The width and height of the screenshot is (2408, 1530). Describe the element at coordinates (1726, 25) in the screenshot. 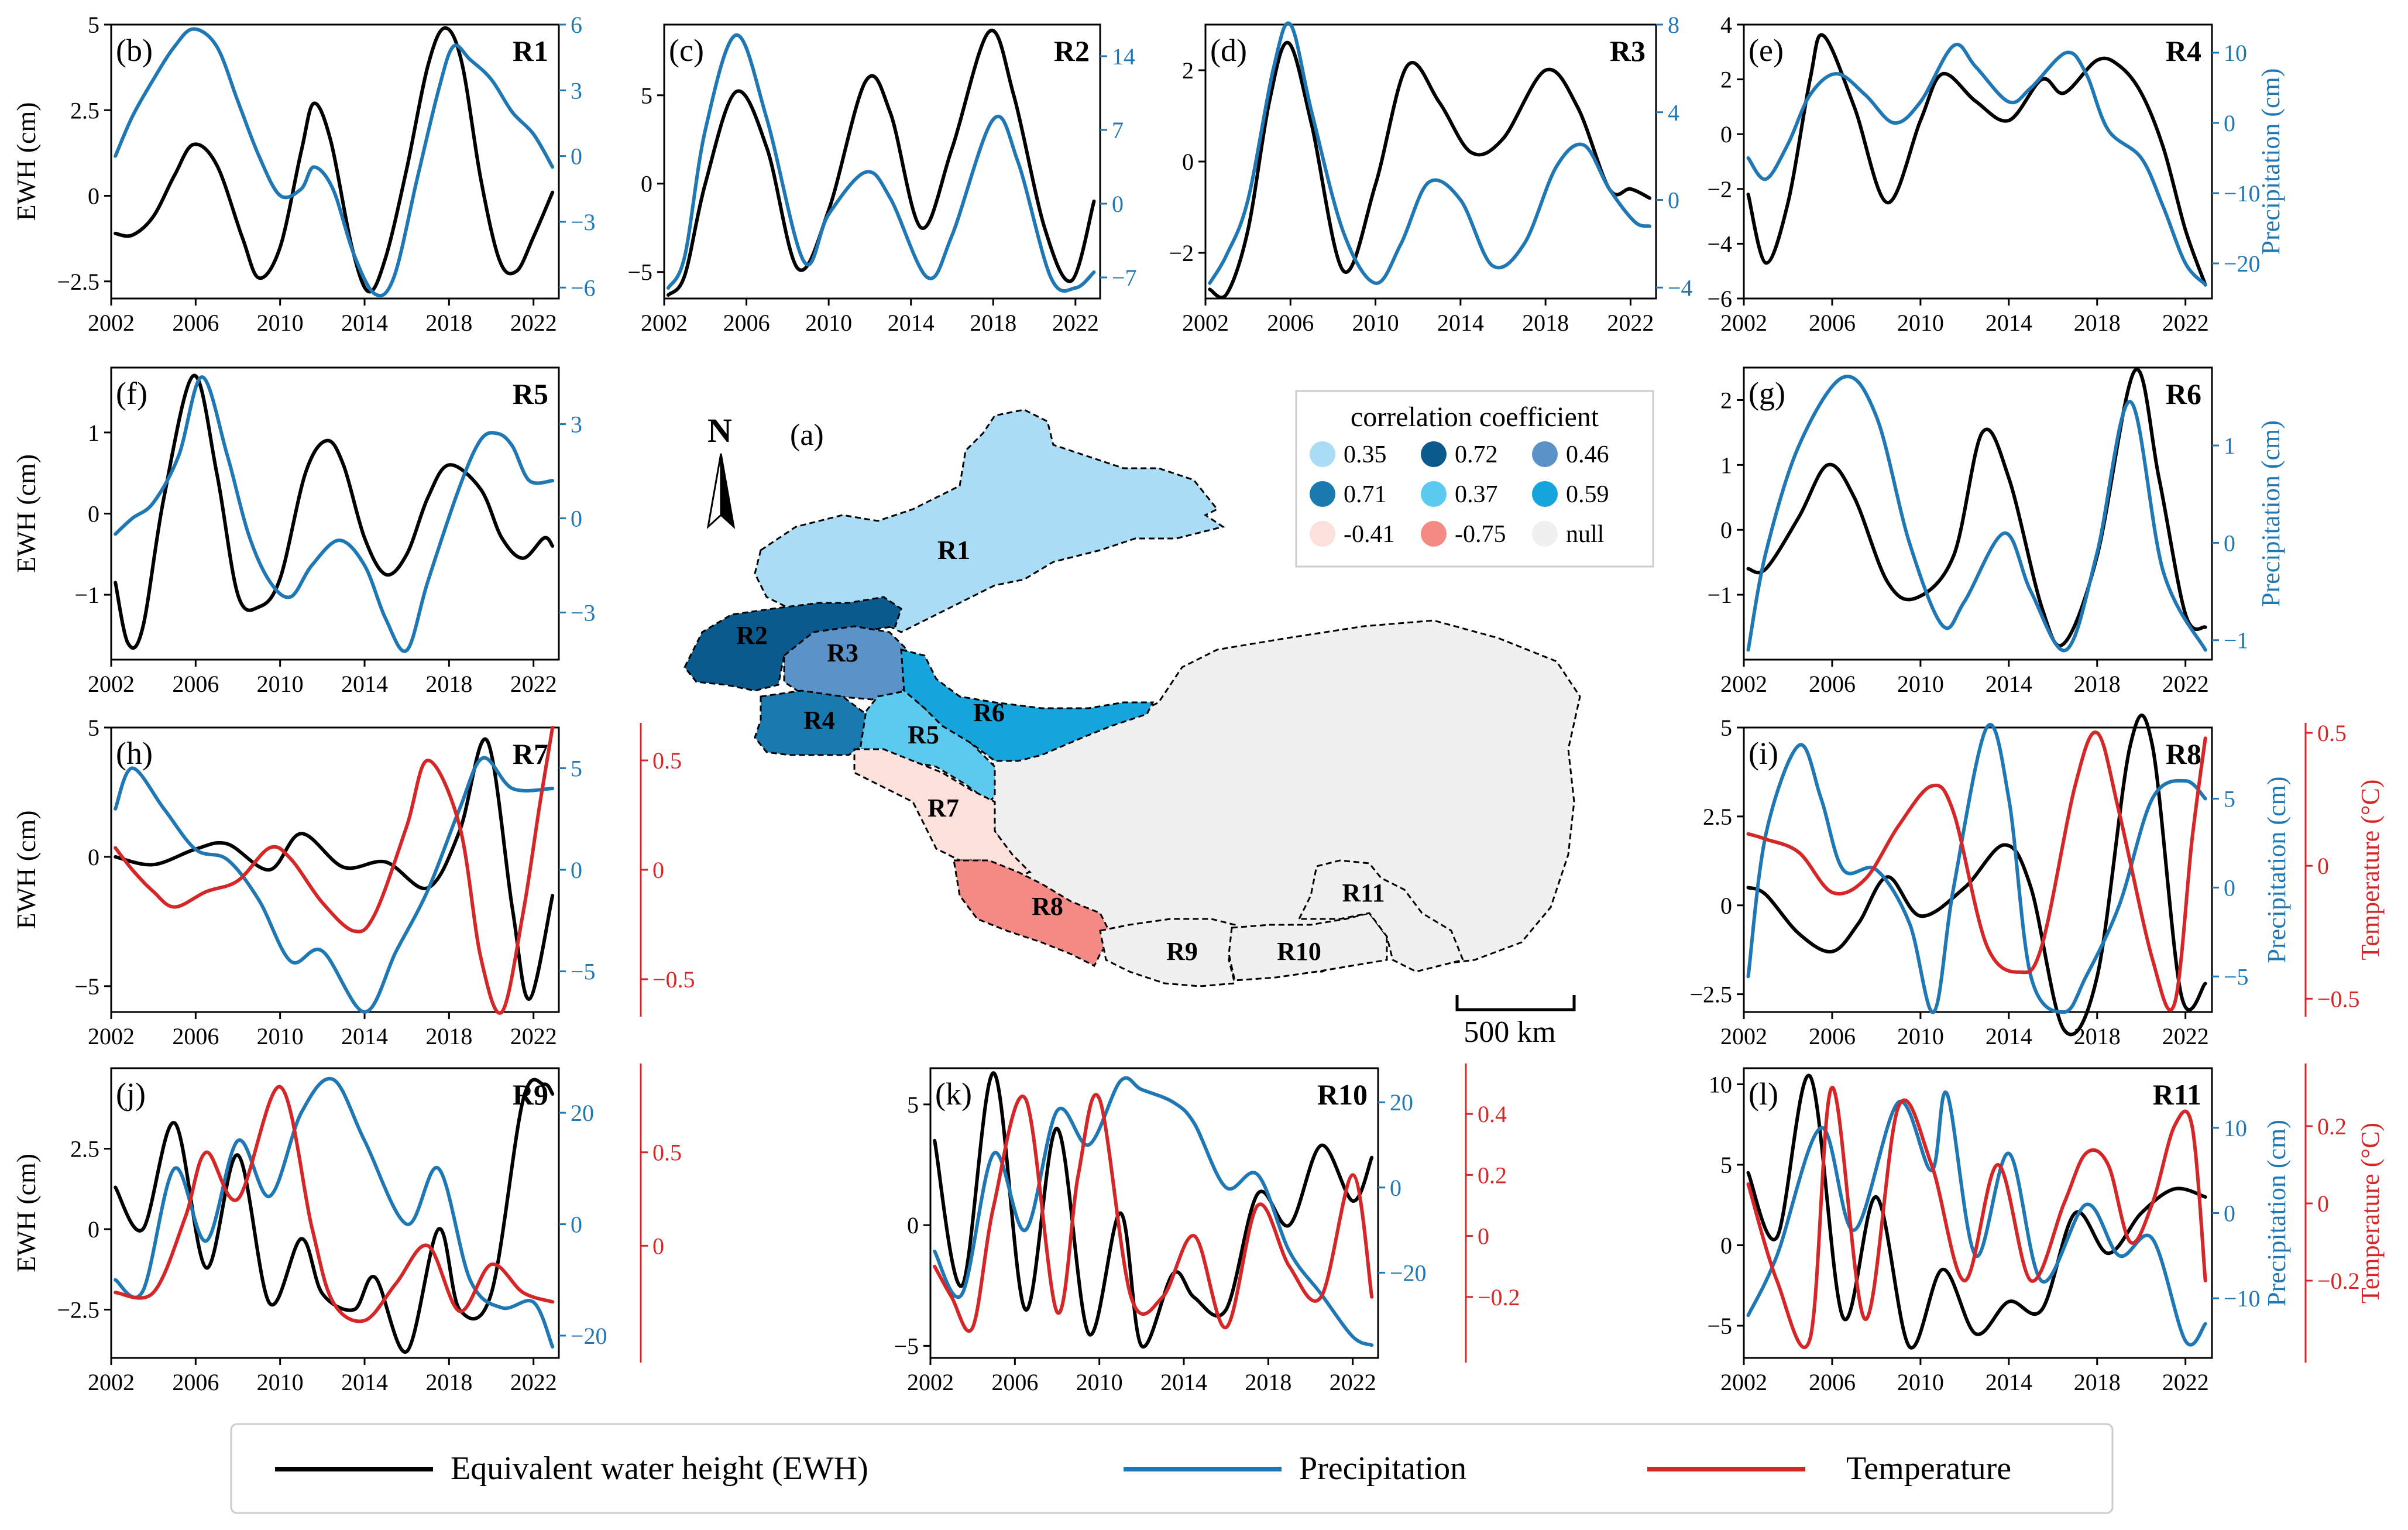

I see `chart-r4-ytick-label: 4` at that location.